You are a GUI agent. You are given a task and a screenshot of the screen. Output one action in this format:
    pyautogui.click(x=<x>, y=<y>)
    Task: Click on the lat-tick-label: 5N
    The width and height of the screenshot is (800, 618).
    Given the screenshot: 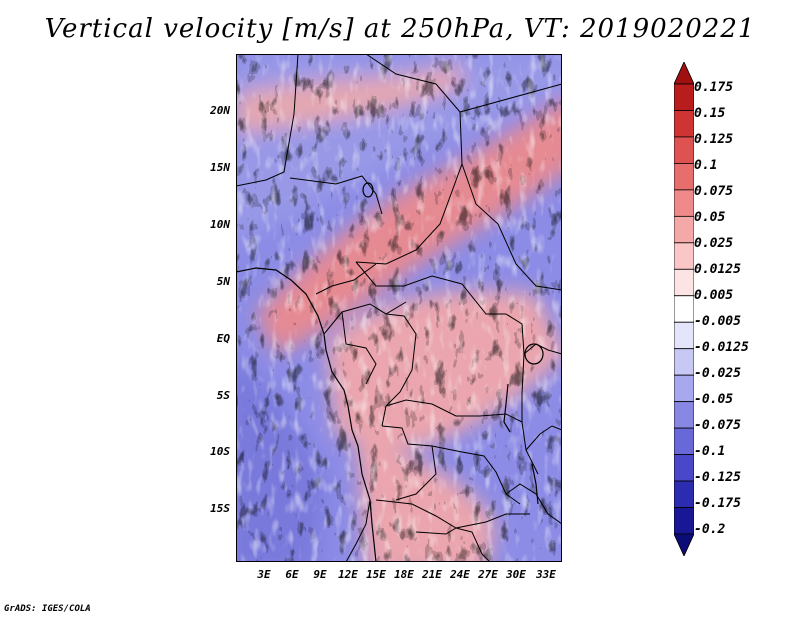 What is the action you would take?
    pyautogui.click(x=223, y=281)
    